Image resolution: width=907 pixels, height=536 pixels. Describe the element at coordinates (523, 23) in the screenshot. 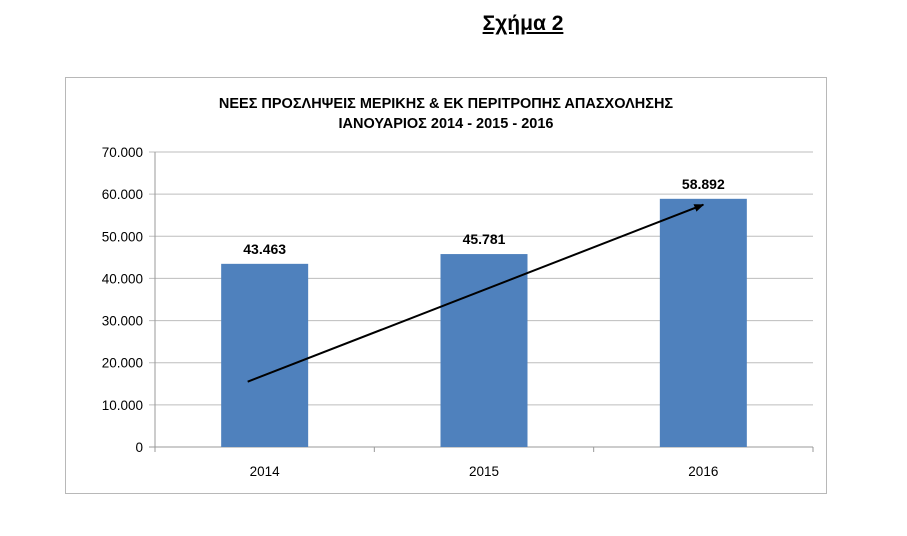

I see `figure-heading: Σχήμα 2` at that location.